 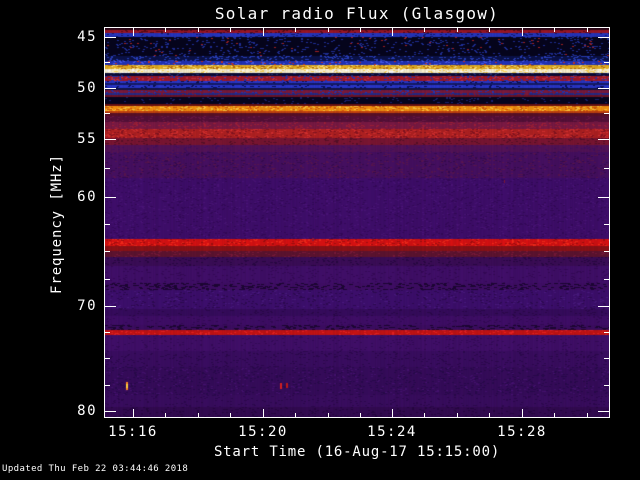 I want to click on x-axis-label: Start Time (16-Aug-17 15:15:00), so click(x=357, y=452).